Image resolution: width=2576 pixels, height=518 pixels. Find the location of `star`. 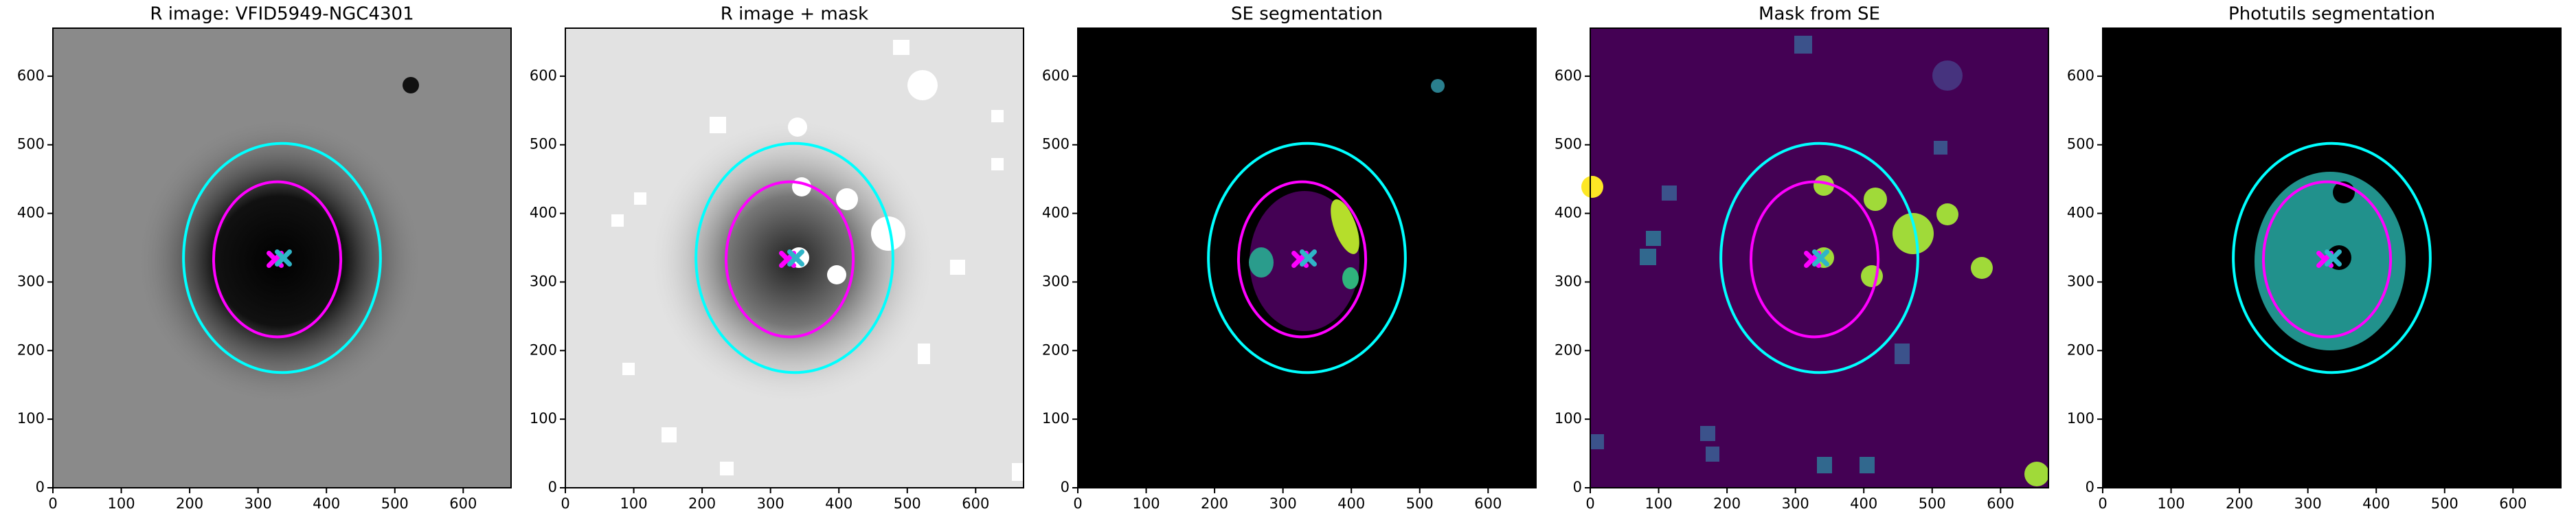

star is located at coordinates (411, 85).